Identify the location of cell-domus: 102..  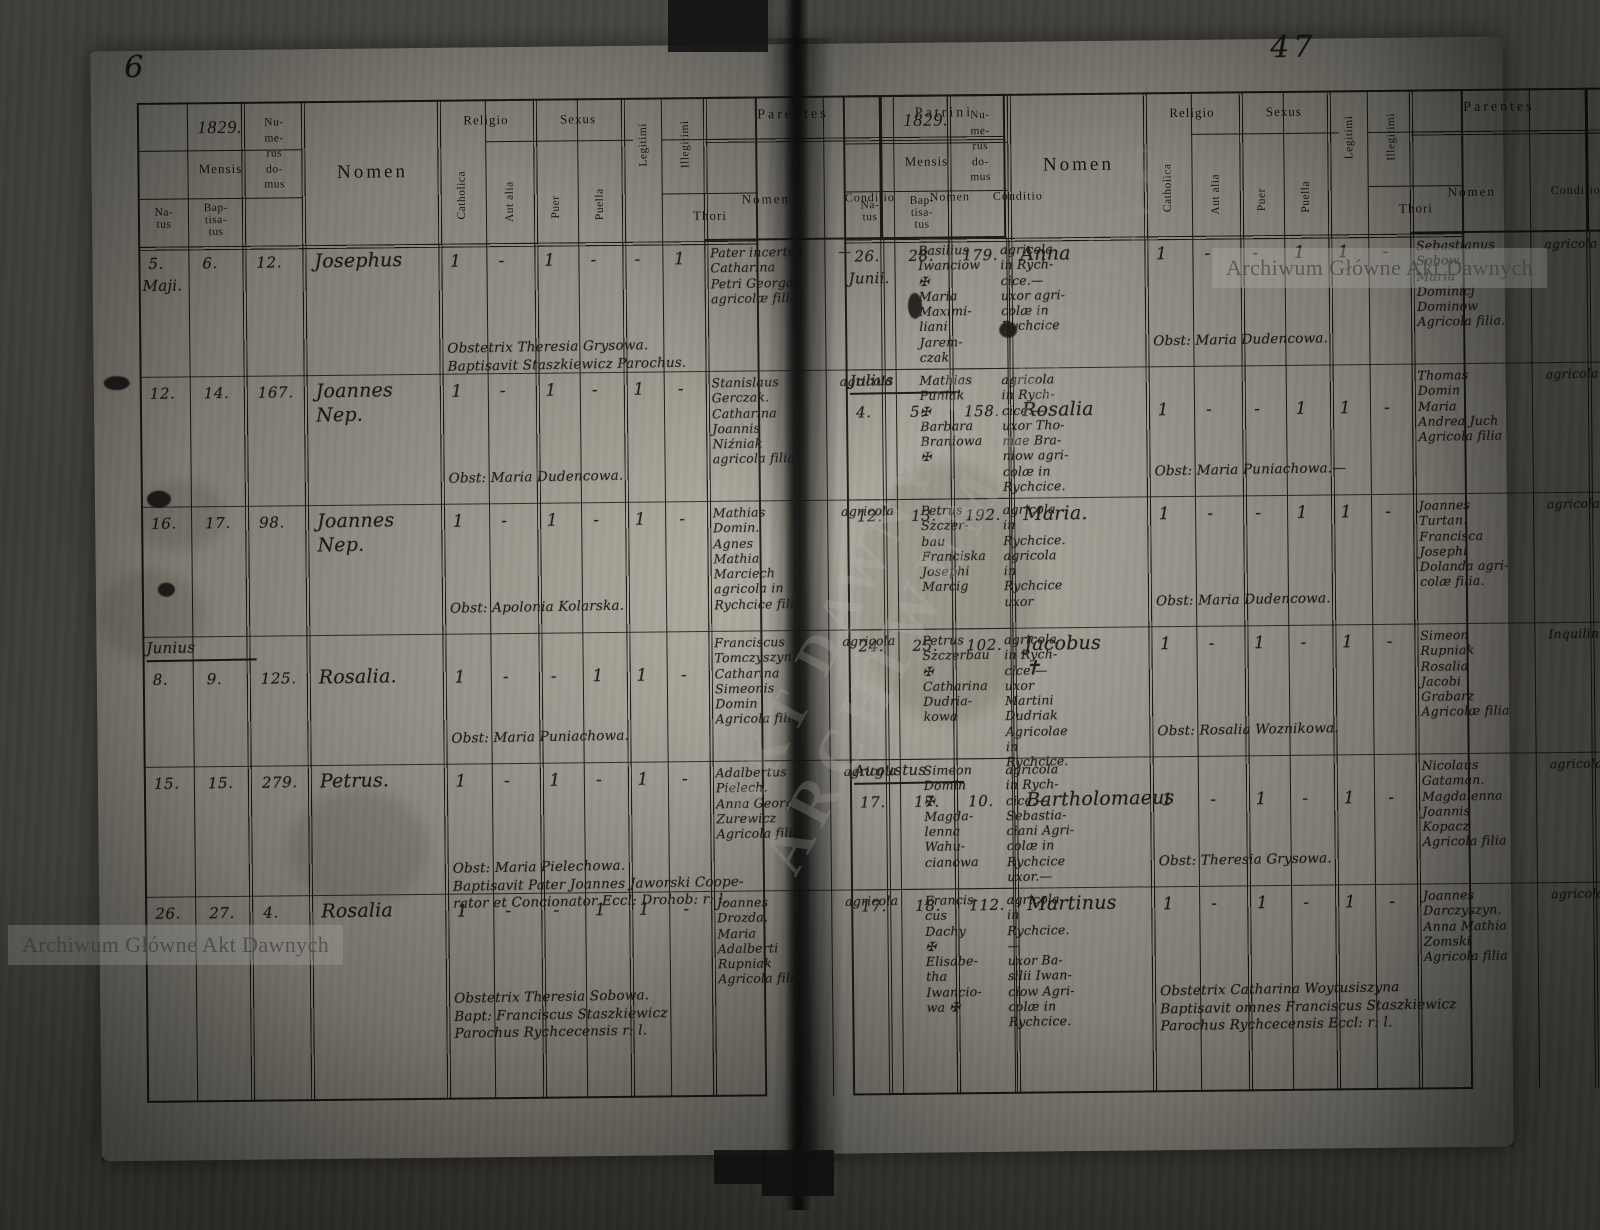
(984, 645).